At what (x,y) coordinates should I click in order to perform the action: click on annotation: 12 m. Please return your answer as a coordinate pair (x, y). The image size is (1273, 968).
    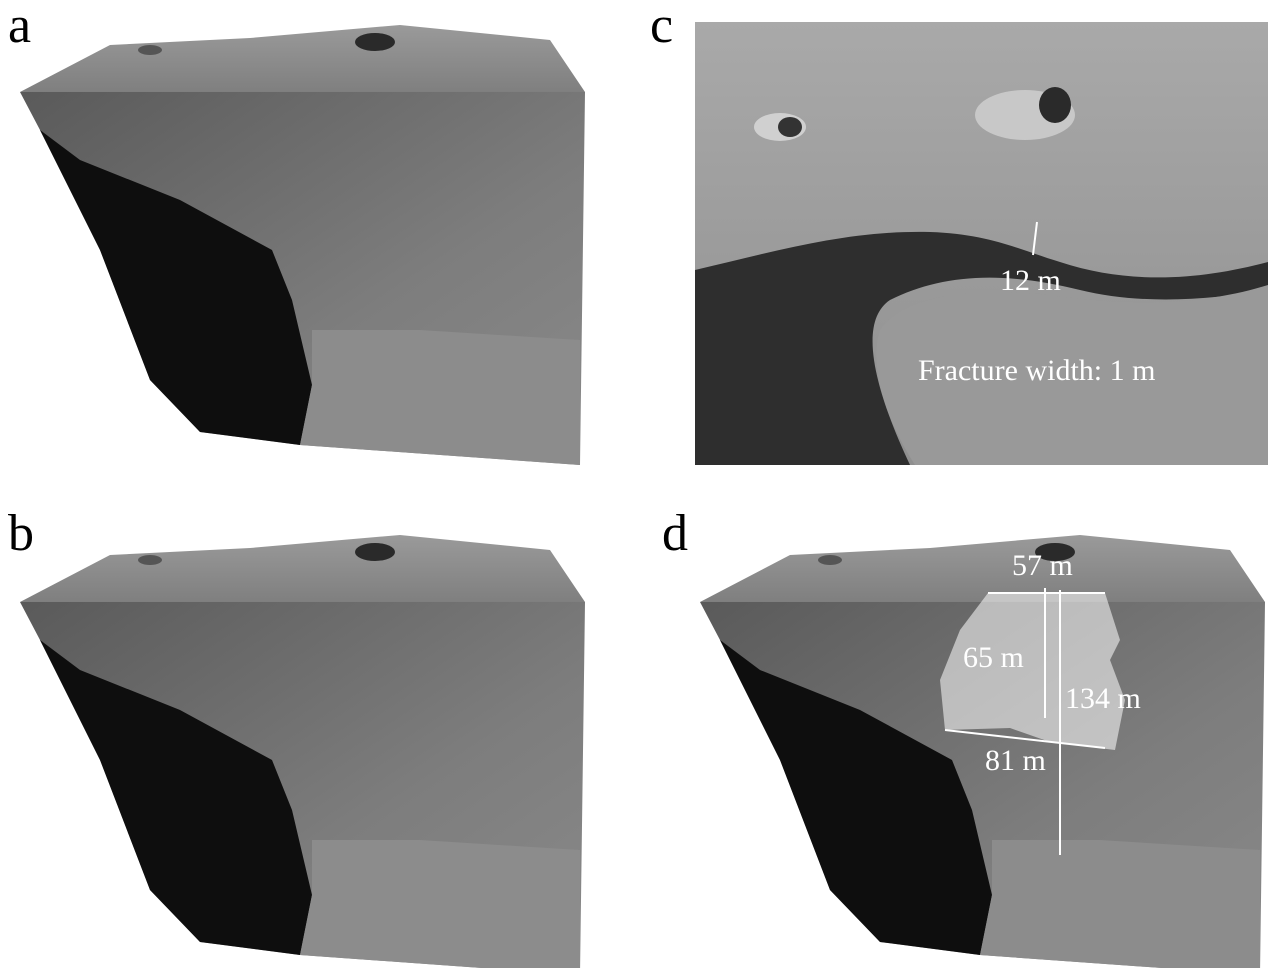
    Looking at the image, I should click on (1030, 280).